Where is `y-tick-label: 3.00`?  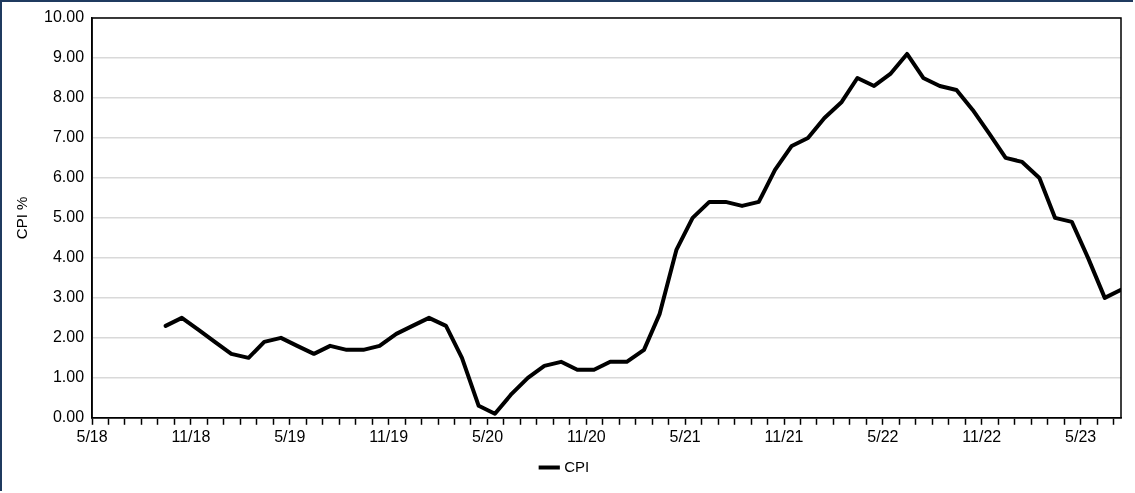
y-tick-label: 3.00 is located at coordinates (68, 297).